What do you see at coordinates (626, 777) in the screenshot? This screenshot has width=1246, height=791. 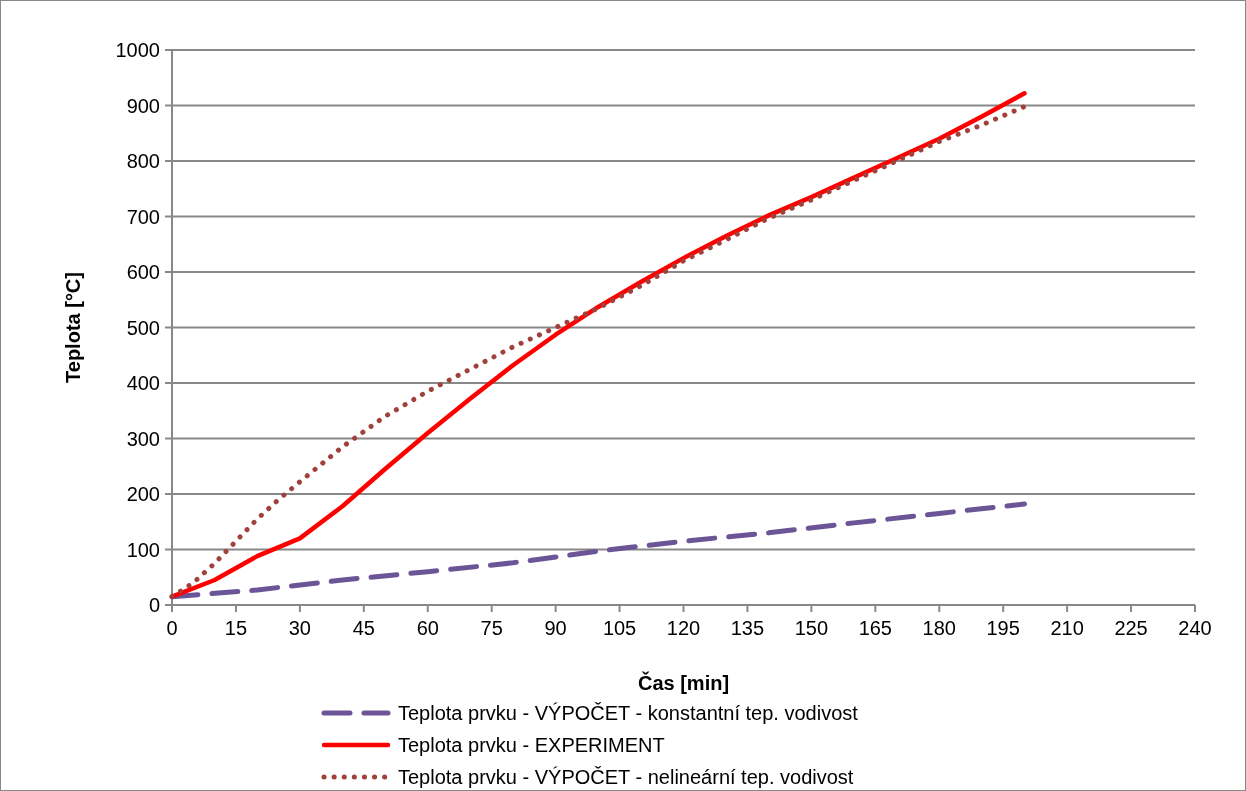 I see `legend-label: Teplota prvku - VÝPOČET - nelineární tep. vodivost` at bounding box center [626, 777].